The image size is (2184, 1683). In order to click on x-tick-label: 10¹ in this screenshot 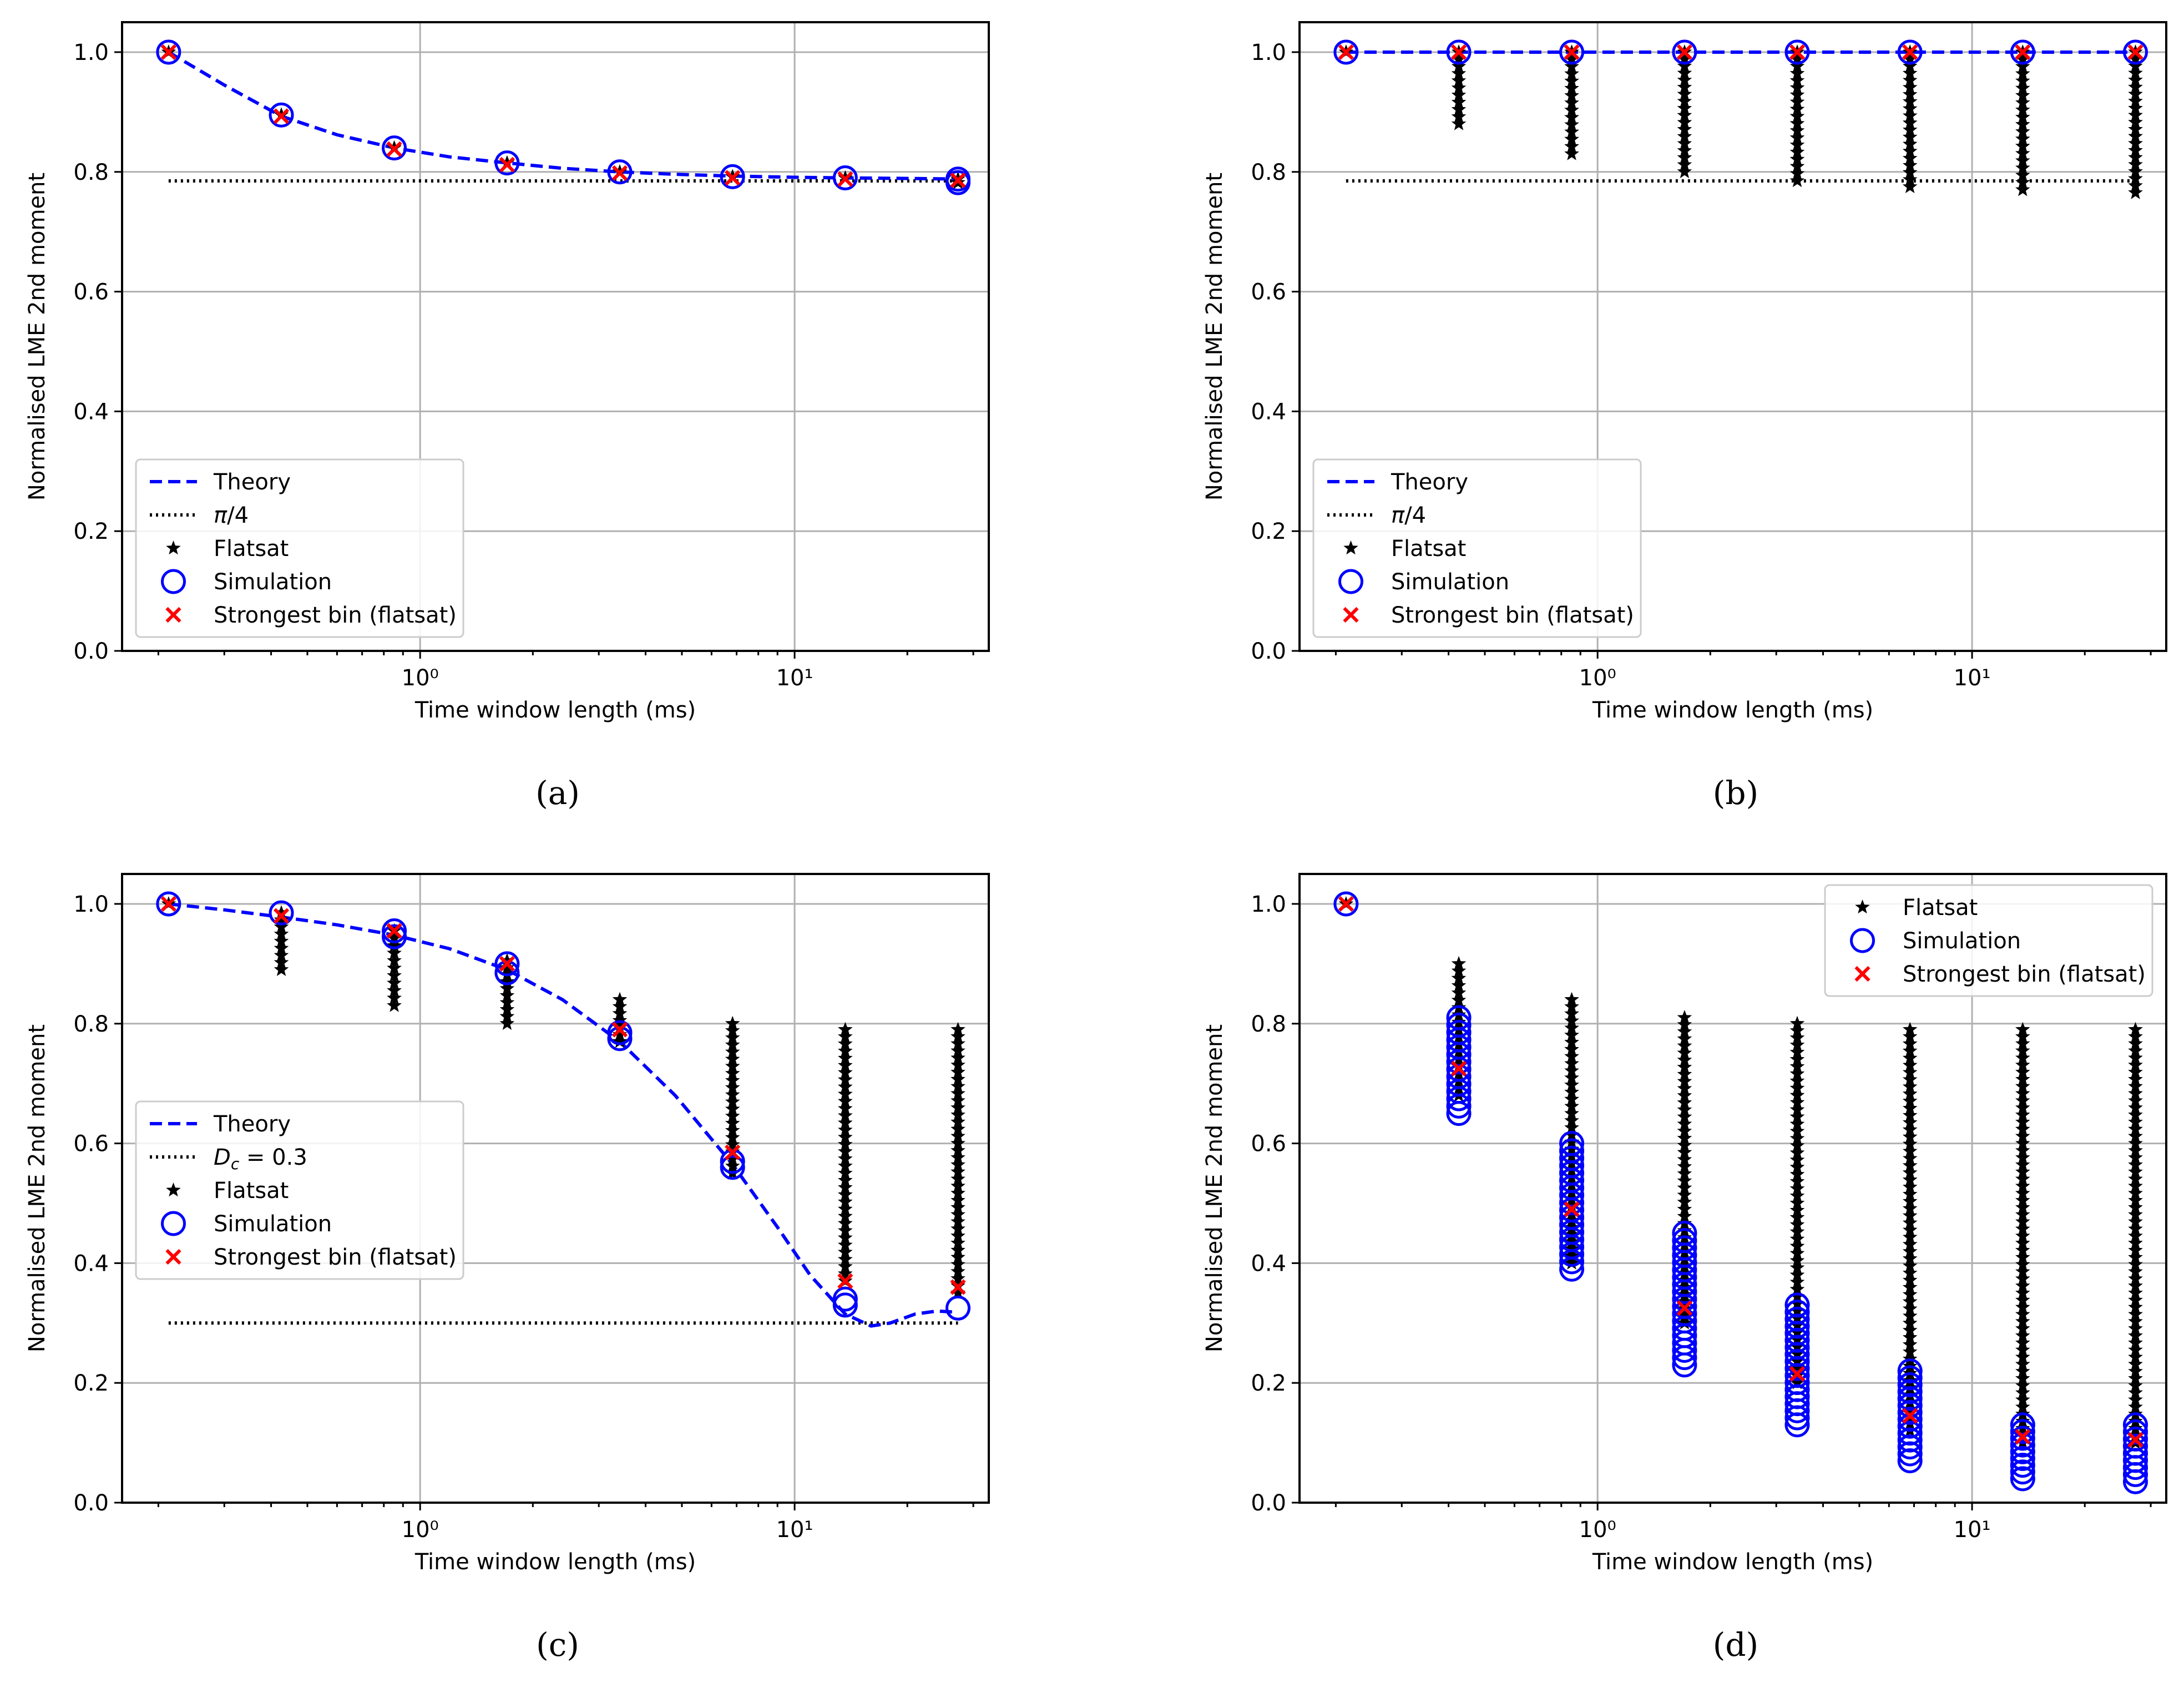, I will do `click(1973, 1530)`.